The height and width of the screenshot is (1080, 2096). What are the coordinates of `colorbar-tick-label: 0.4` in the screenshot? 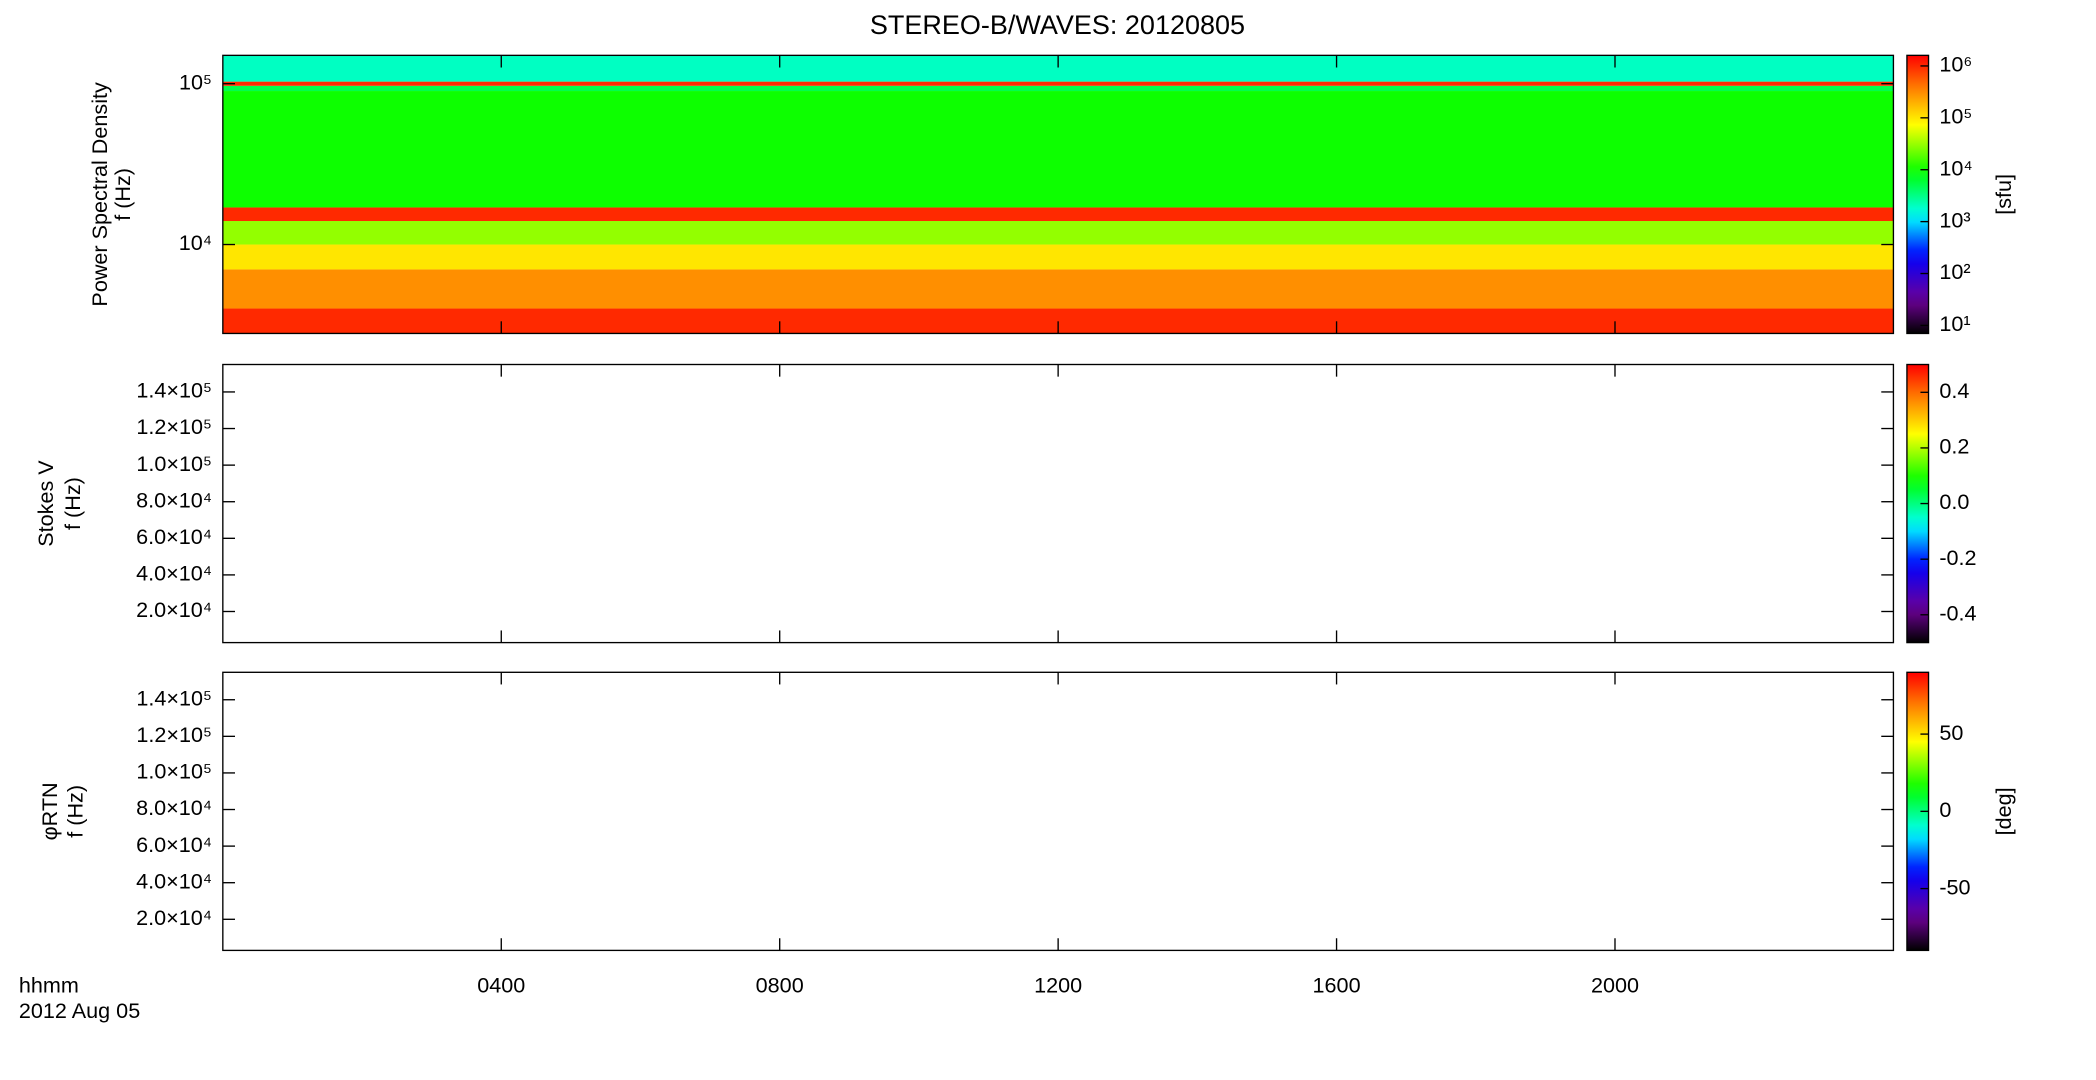 It's located at (1954, 390).